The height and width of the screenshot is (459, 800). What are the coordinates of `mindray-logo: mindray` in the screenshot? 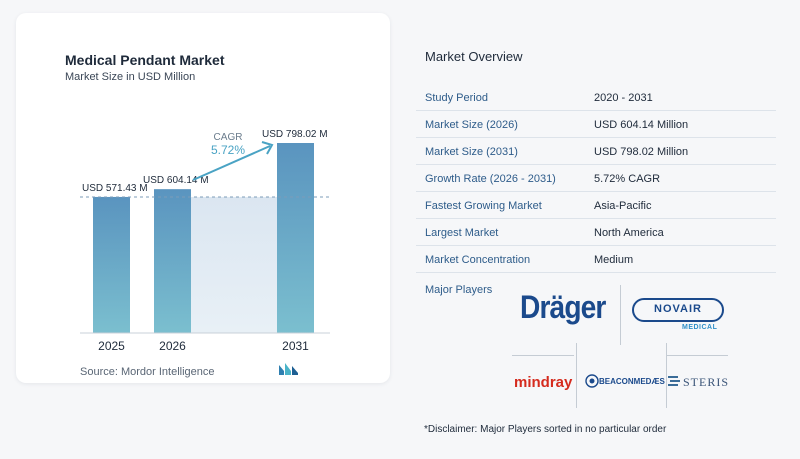 It's located at (543, 382).